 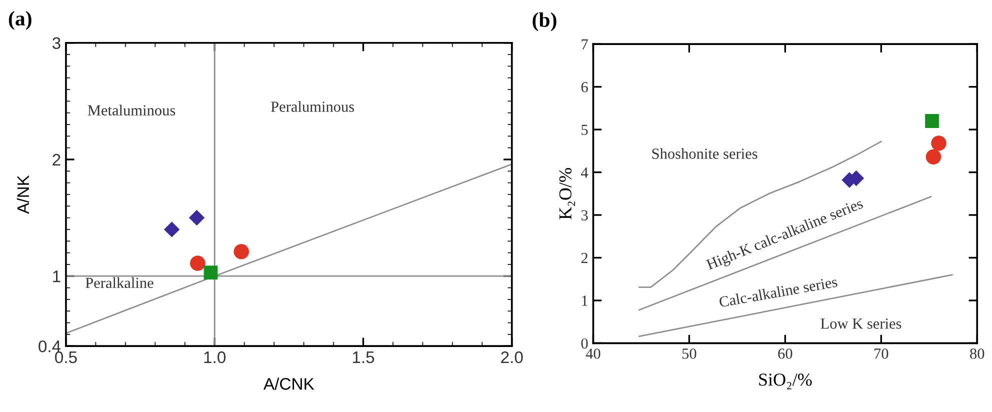 What do you see at coordinates (544, 22) in the screenshot?
I see `chart-title: (b)` at bounding box center [544, 22].